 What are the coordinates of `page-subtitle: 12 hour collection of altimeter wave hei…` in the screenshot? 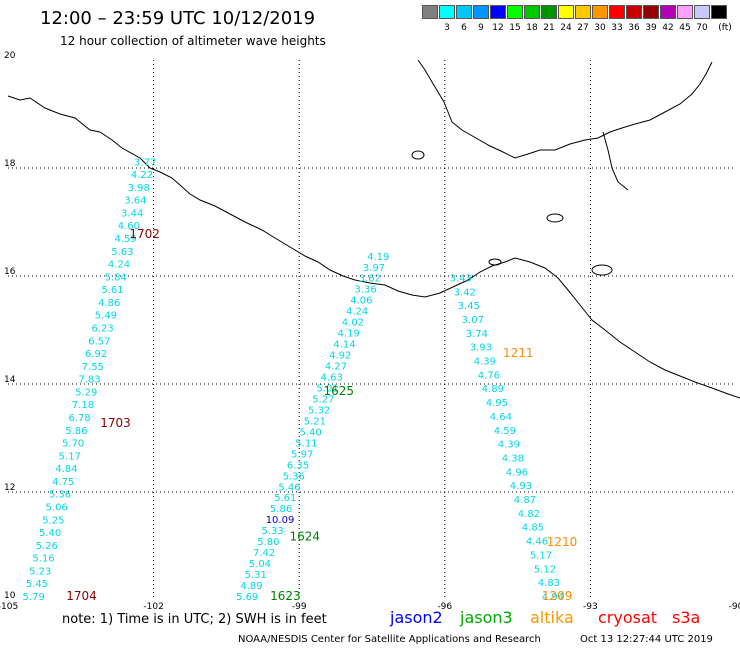 It's located at (193, 41).